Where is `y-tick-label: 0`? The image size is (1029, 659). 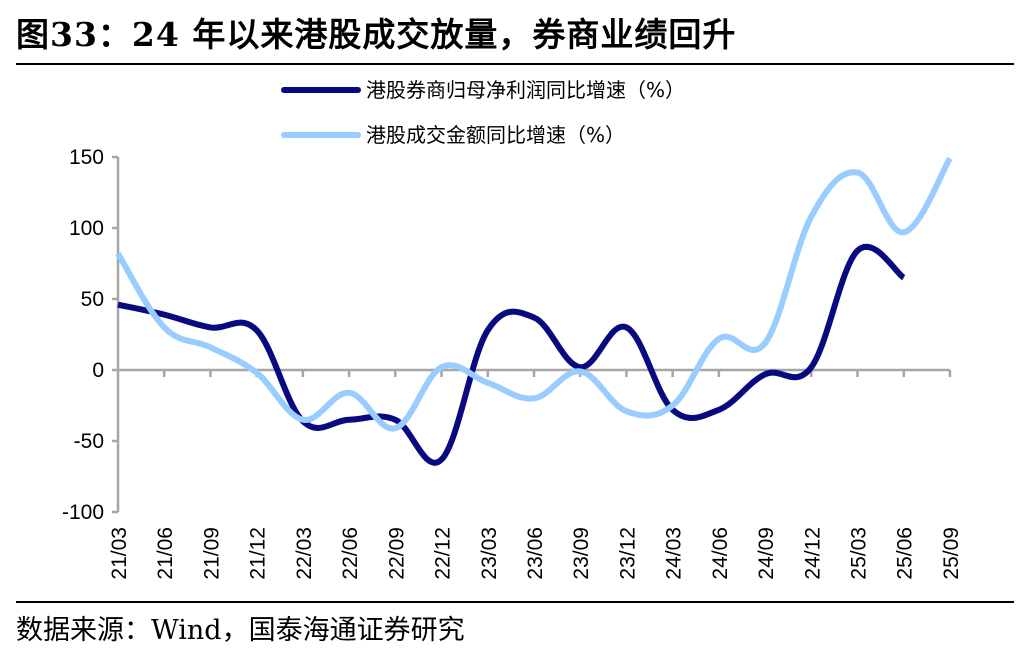
y-tick-label: 0 is located at coordinates (98, 370).